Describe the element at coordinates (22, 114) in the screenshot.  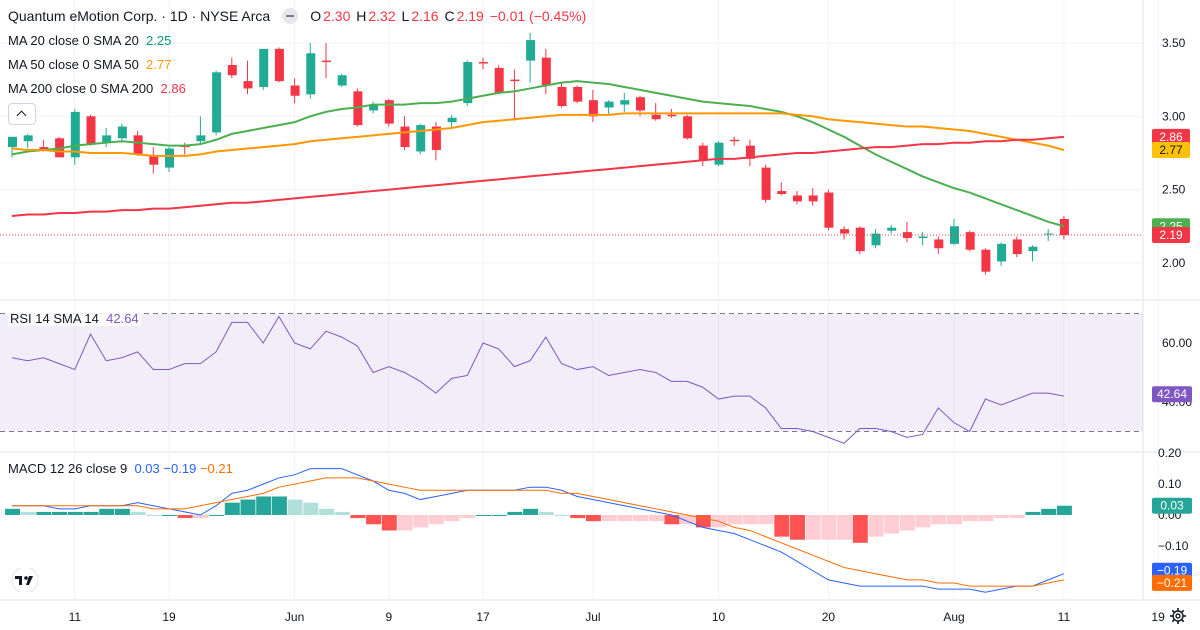
I see `collapse-legend-button` at that location.